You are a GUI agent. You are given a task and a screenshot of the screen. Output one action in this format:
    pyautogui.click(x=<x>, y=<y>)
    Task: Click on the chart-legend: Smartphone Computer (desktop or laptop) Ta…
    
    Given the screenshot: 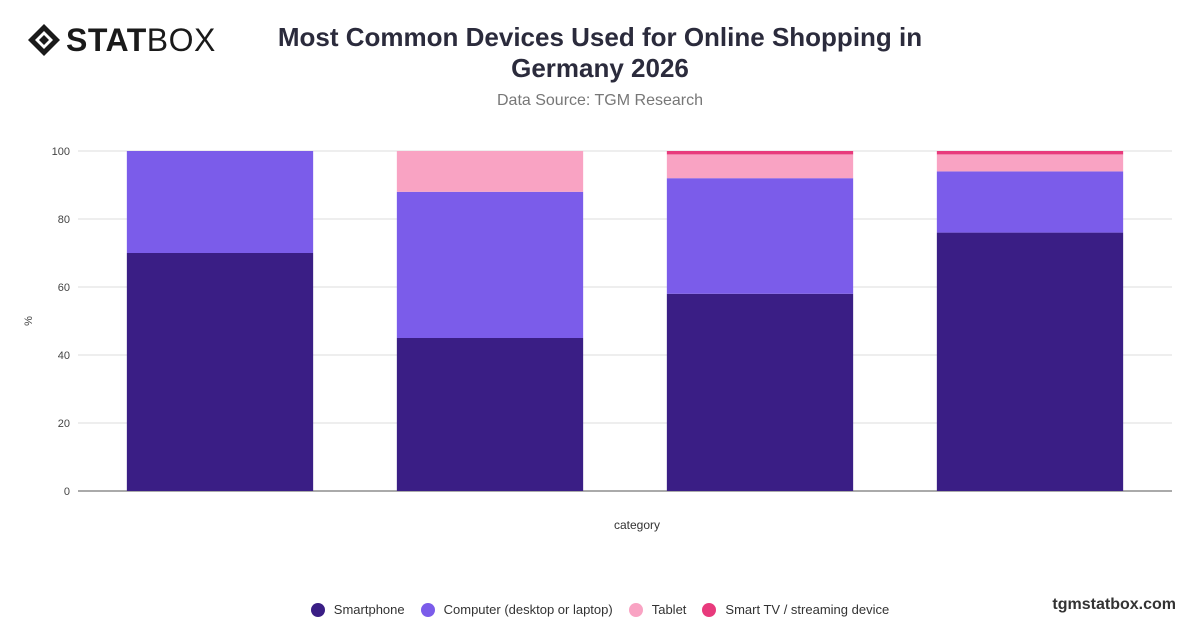 What is the action you would take?
    pyautogui.click(x=600, y=609)
    